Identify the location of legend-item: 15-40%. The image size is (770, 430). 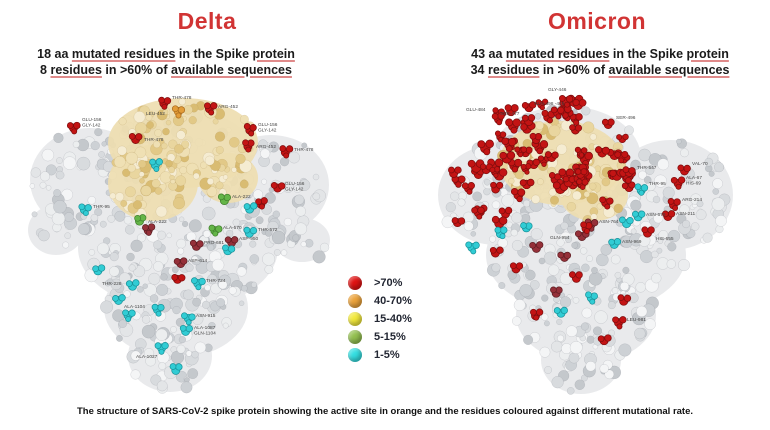
(395, 319).